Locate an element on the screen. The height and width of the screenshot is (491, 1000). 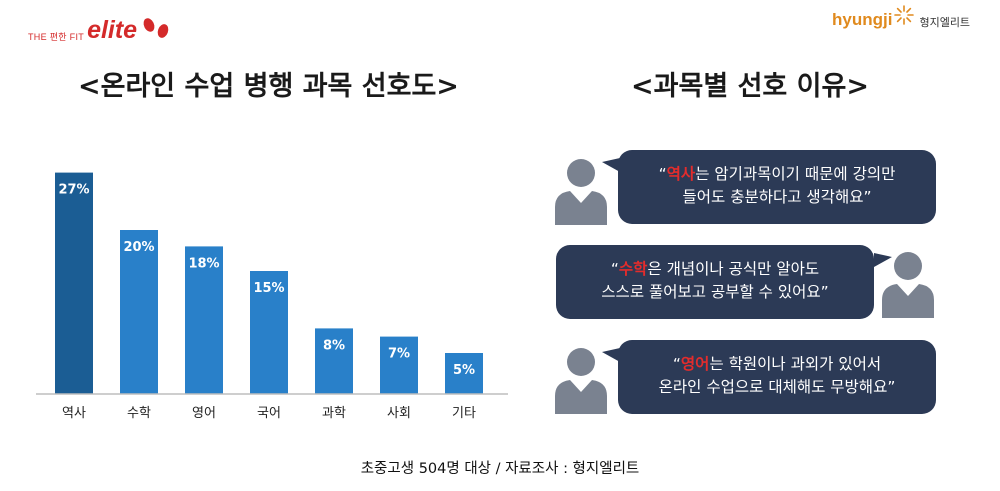
category-label: 과학 is located at coordinates (334, 413).